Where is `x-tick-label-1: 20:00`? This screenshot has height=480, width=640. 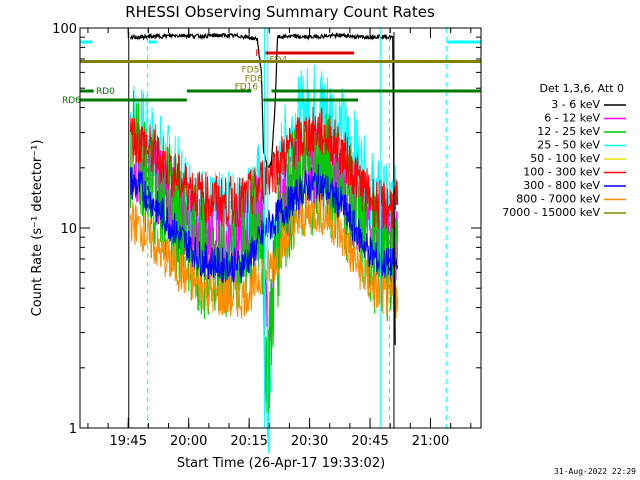 x-tick-label-1: 20:00 is located at coordinates (188, 441).